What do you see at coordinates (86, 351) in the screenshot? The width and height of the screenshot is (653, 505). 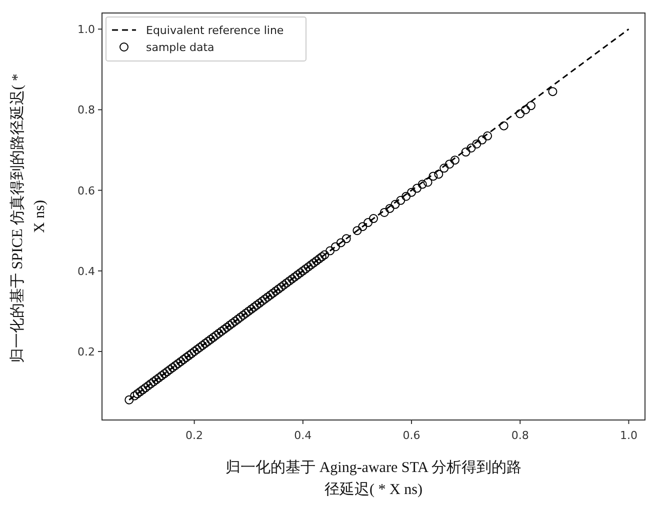 I see `y-tick-label: 0.2` at bounding box center [86, 351].